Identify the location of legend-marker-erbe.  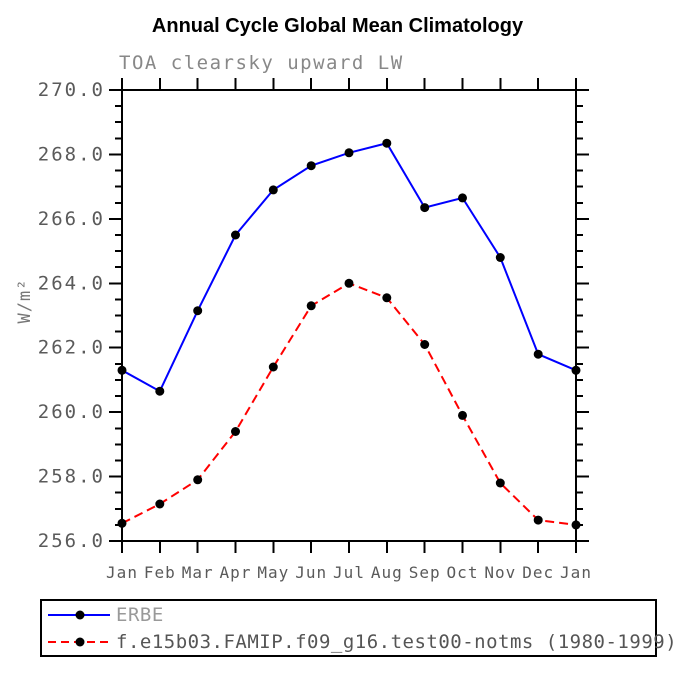
(80, 614).